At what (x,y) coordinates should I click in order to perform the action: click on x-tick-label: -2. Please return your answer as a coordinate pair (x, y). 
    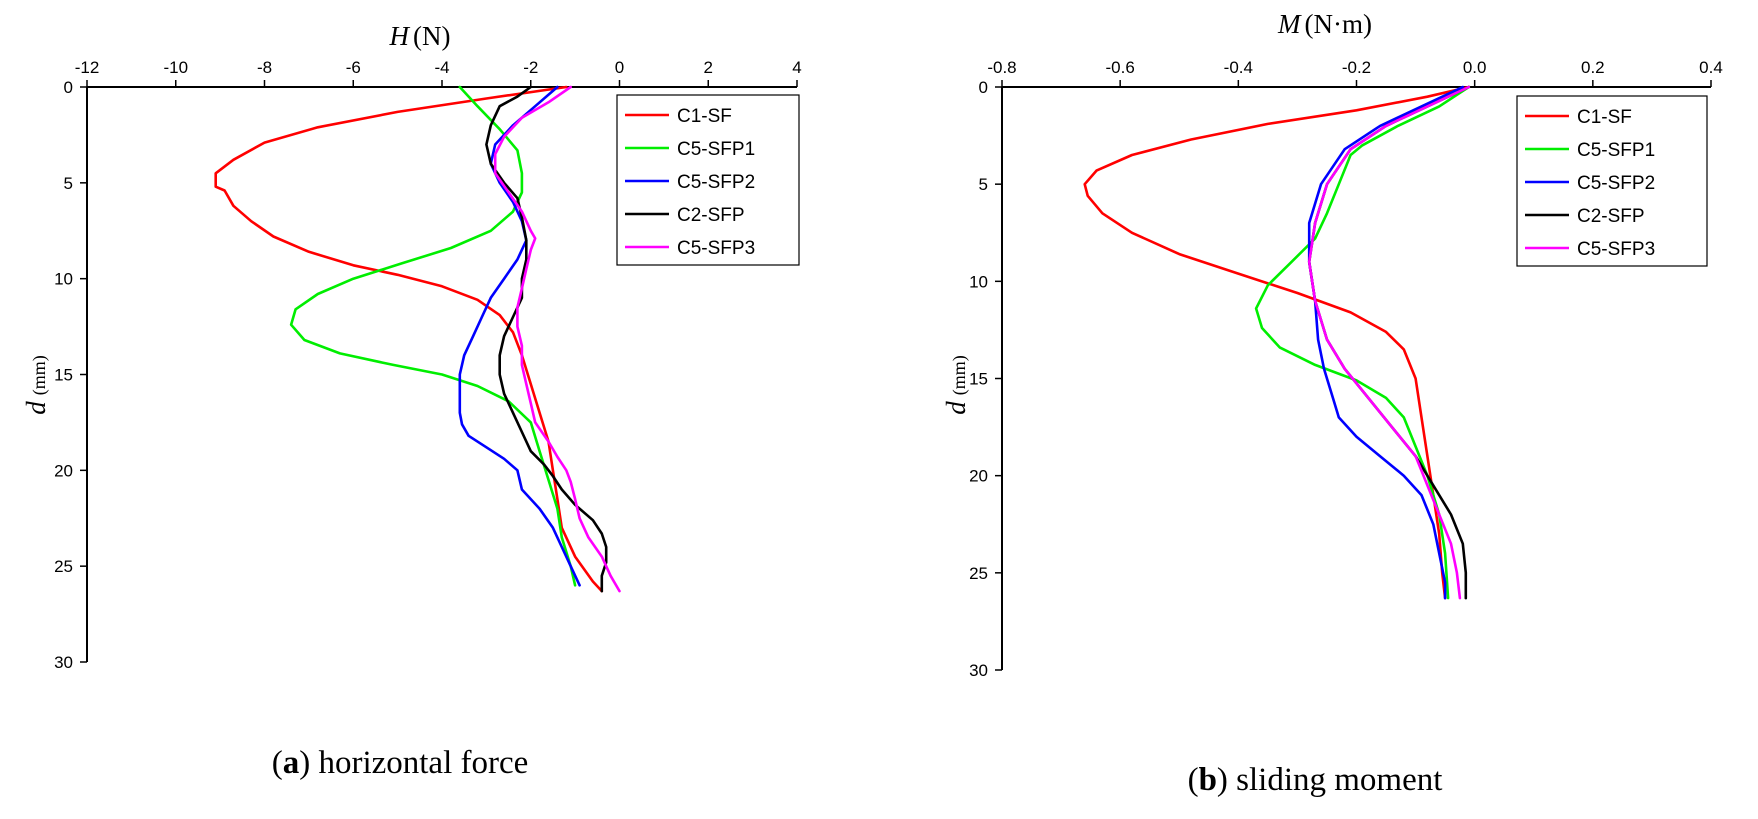
    Looking at the image, I should click on (530, 67).